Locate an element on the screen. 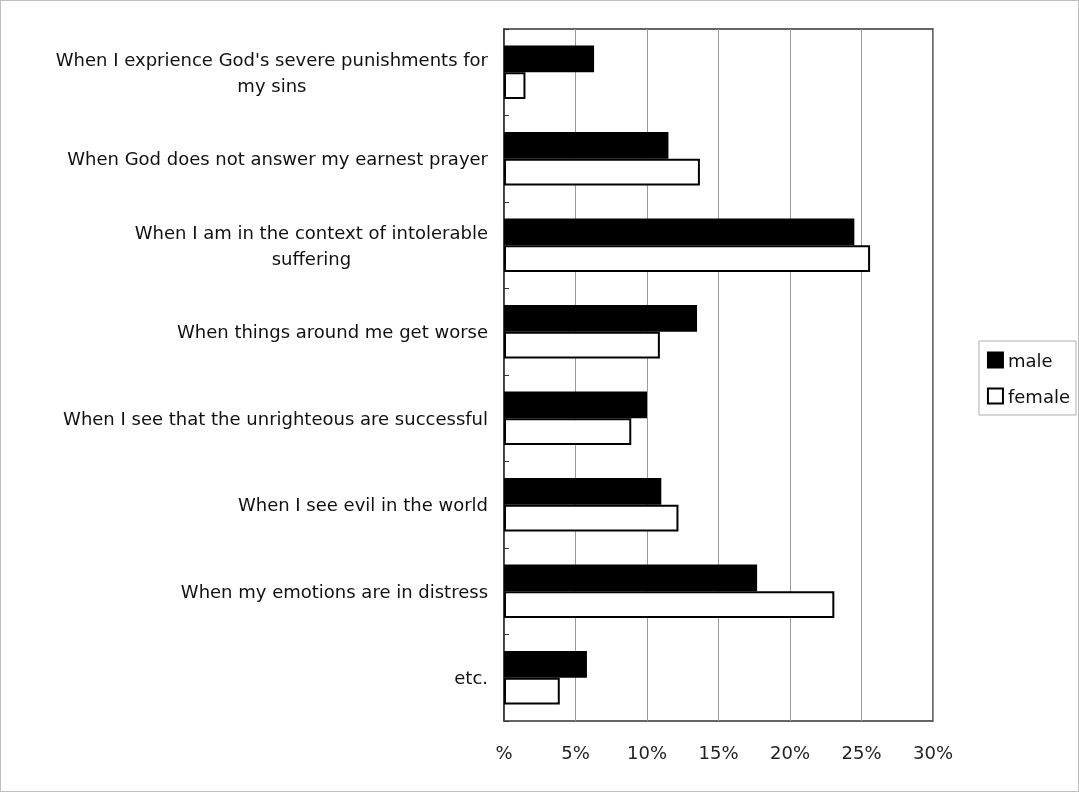  x-tick-label: 30% is located at coordinates (933, 752).